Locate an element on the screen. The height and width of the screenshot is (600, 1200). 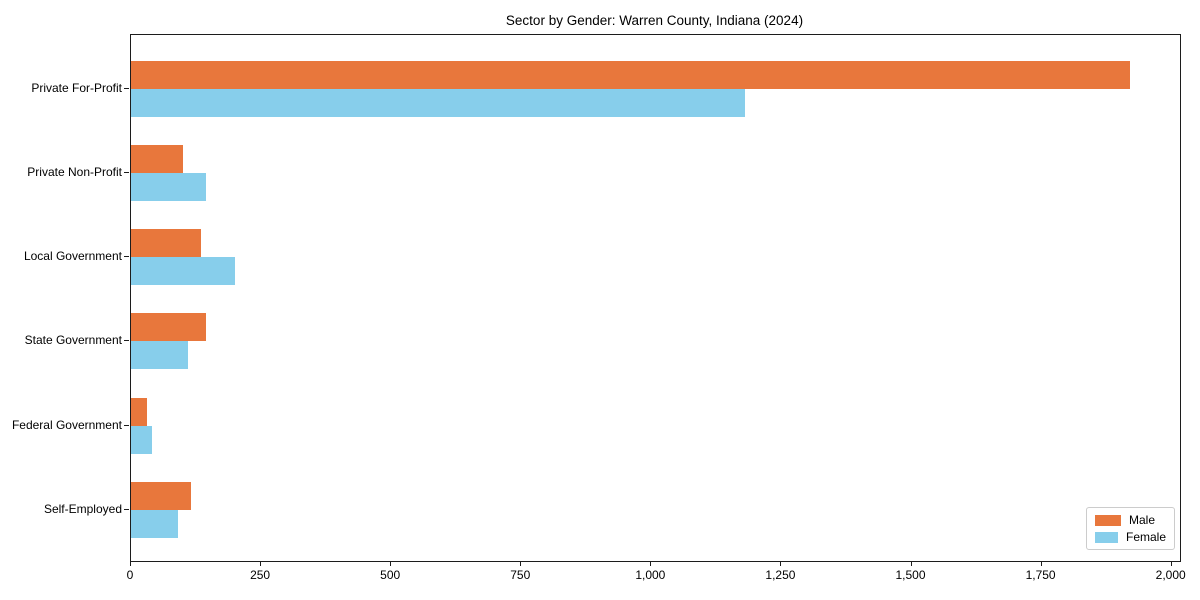
y-axis-label-self-employed: Self-Employed is located at coordinates (82, 509).